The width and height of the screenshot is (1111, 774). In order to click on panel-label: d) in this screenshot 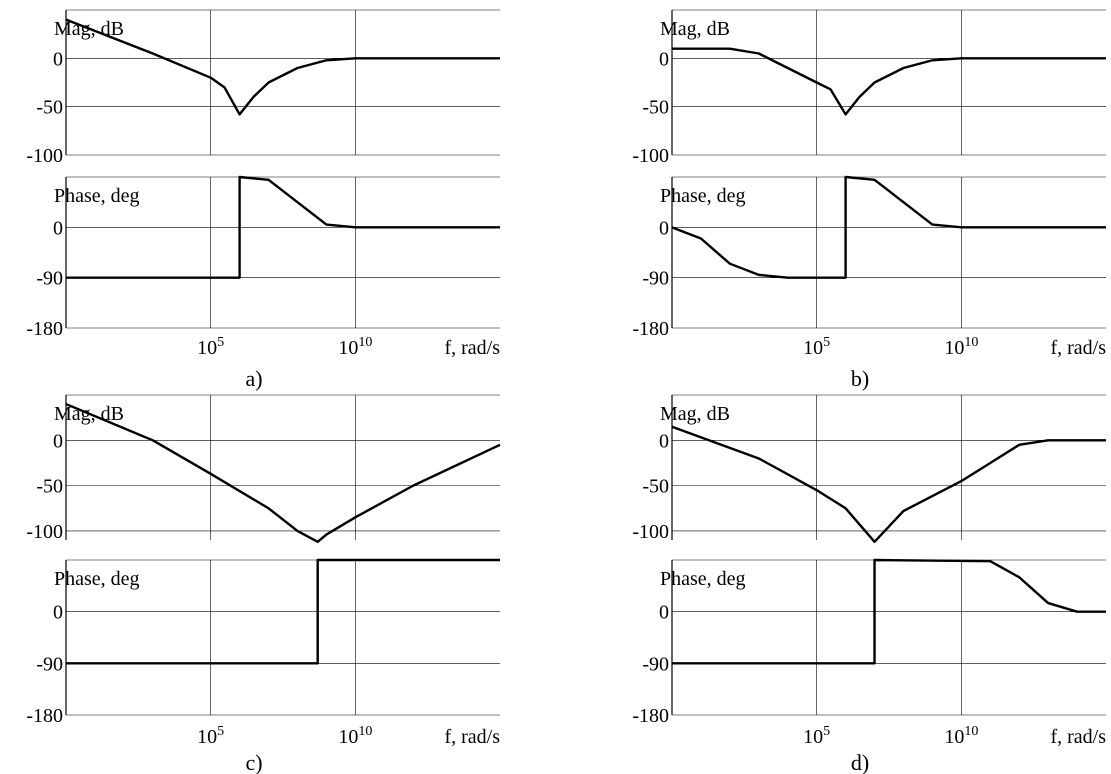, I will do `click(860, 762)`.